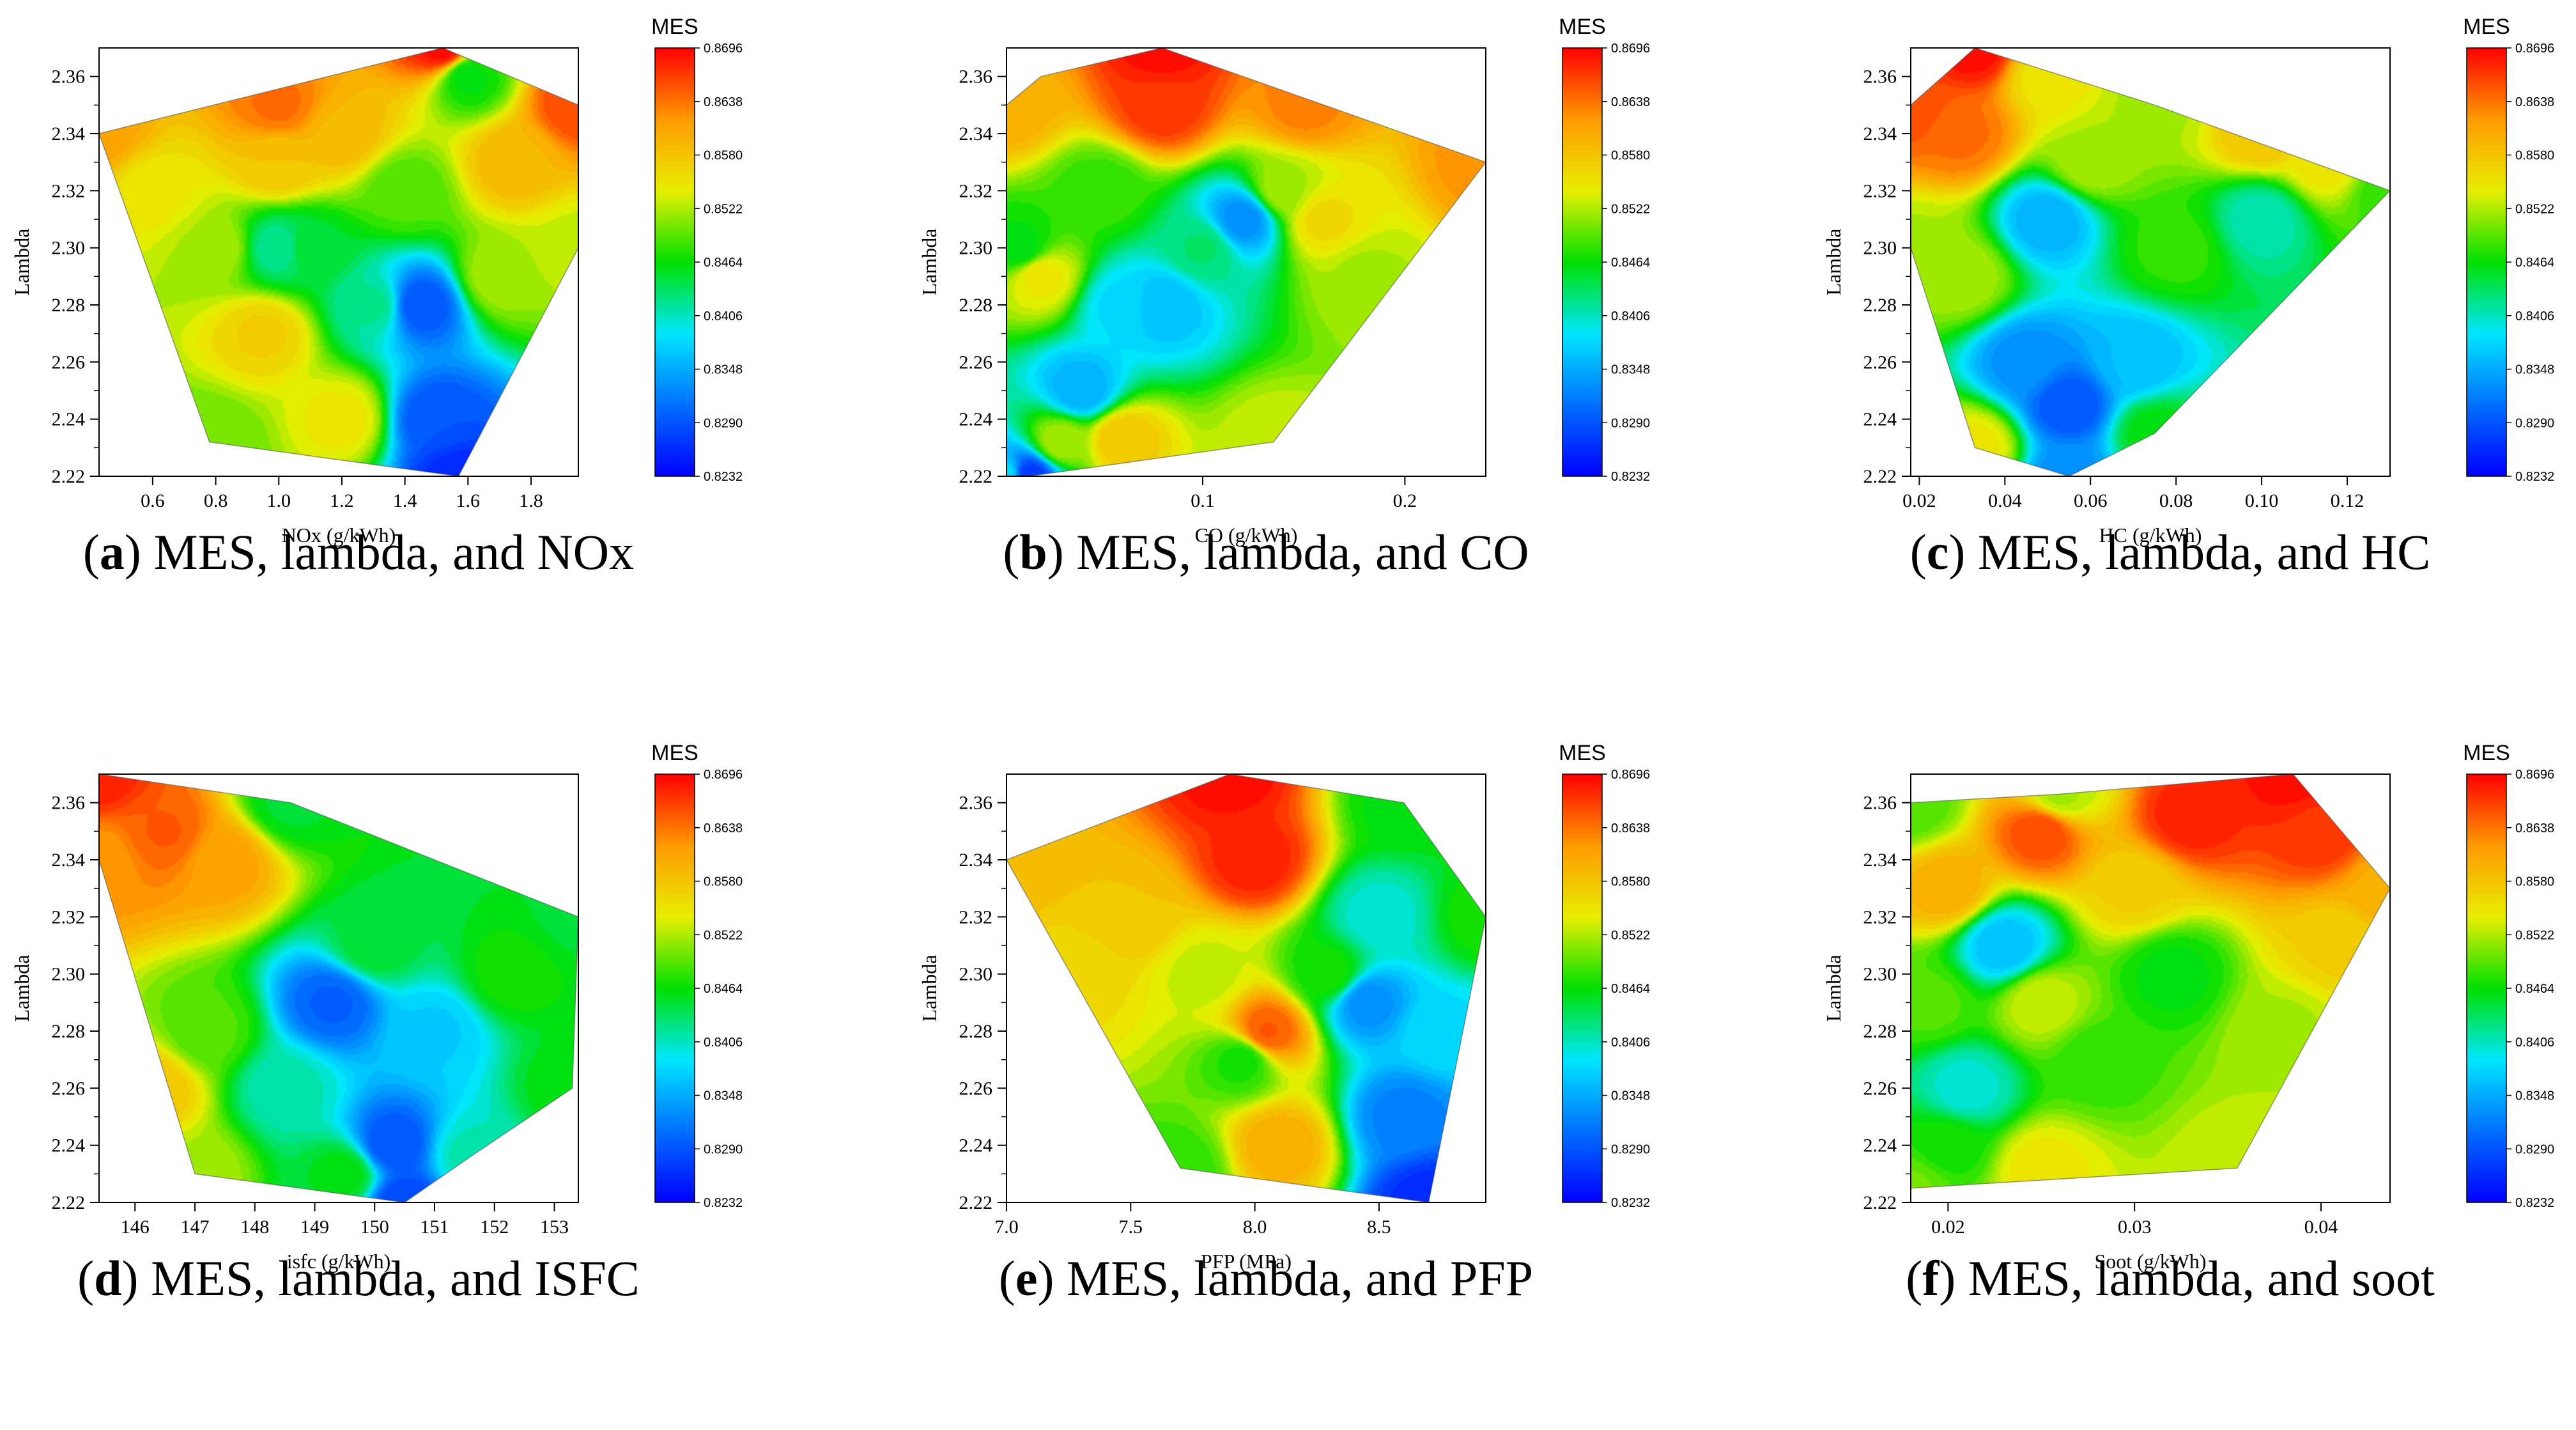 The height and width of the screenshot is (1430, 2576). I want to click on caption-letter: c, so click(1938, 552).